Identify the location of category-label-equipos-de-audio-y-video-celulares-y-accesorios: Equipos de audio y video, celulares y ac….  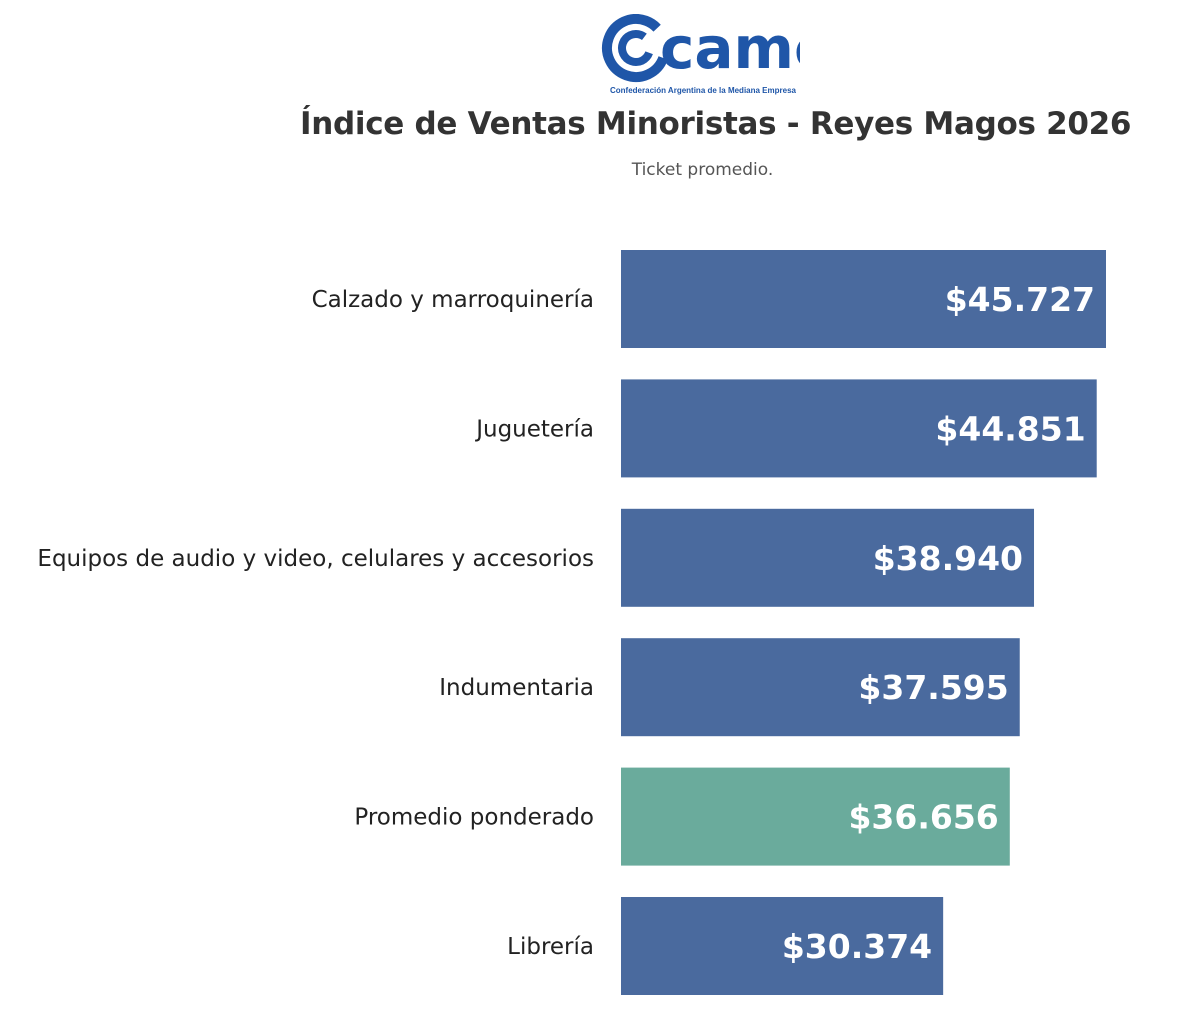
(315, 559).